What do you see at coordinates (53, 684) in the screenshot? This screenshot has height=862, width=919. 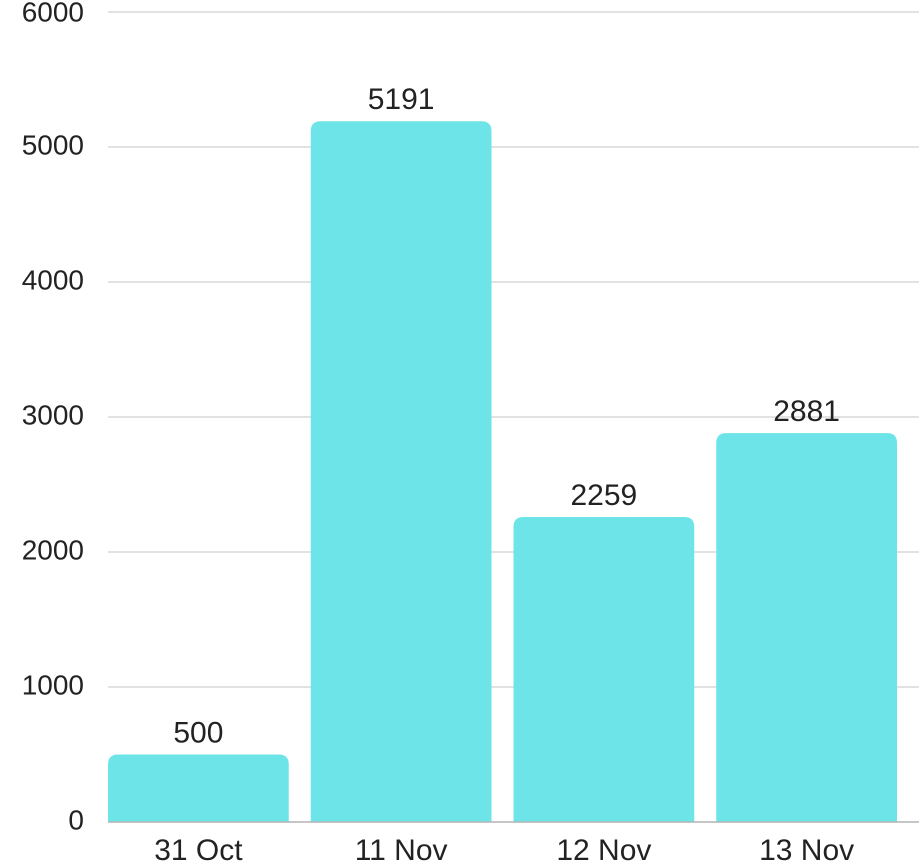 I see `y-tick-label: 1000` at bounding box center [53, 684].